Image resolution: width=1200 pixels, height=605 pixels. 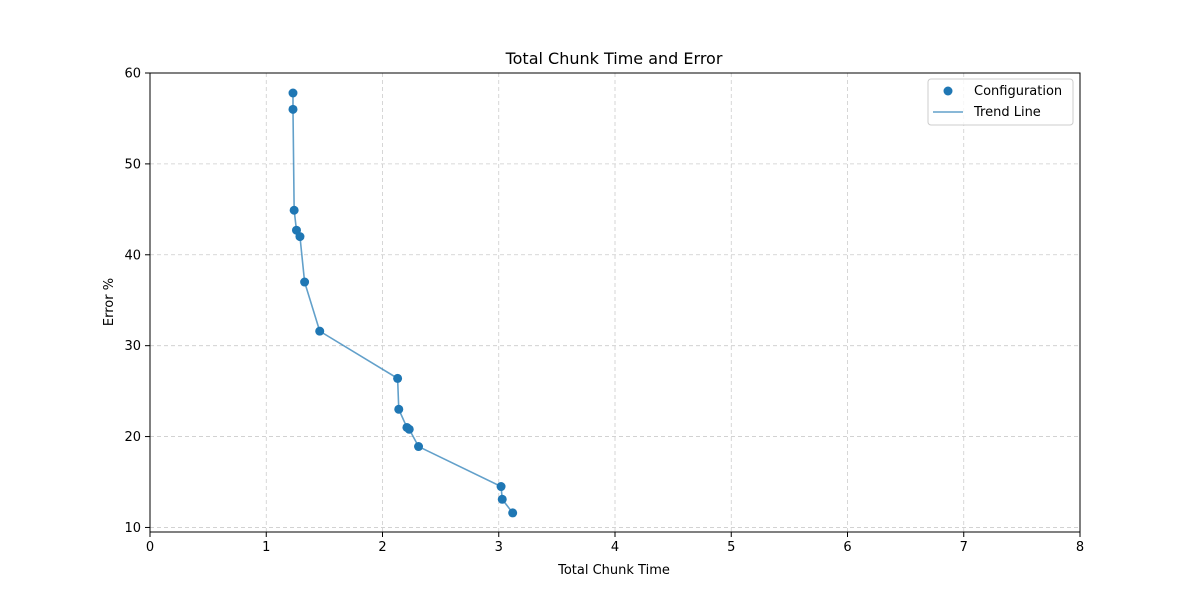 I want to click on legend-label-configuration: Configuration, so click(x=1018, y=91).